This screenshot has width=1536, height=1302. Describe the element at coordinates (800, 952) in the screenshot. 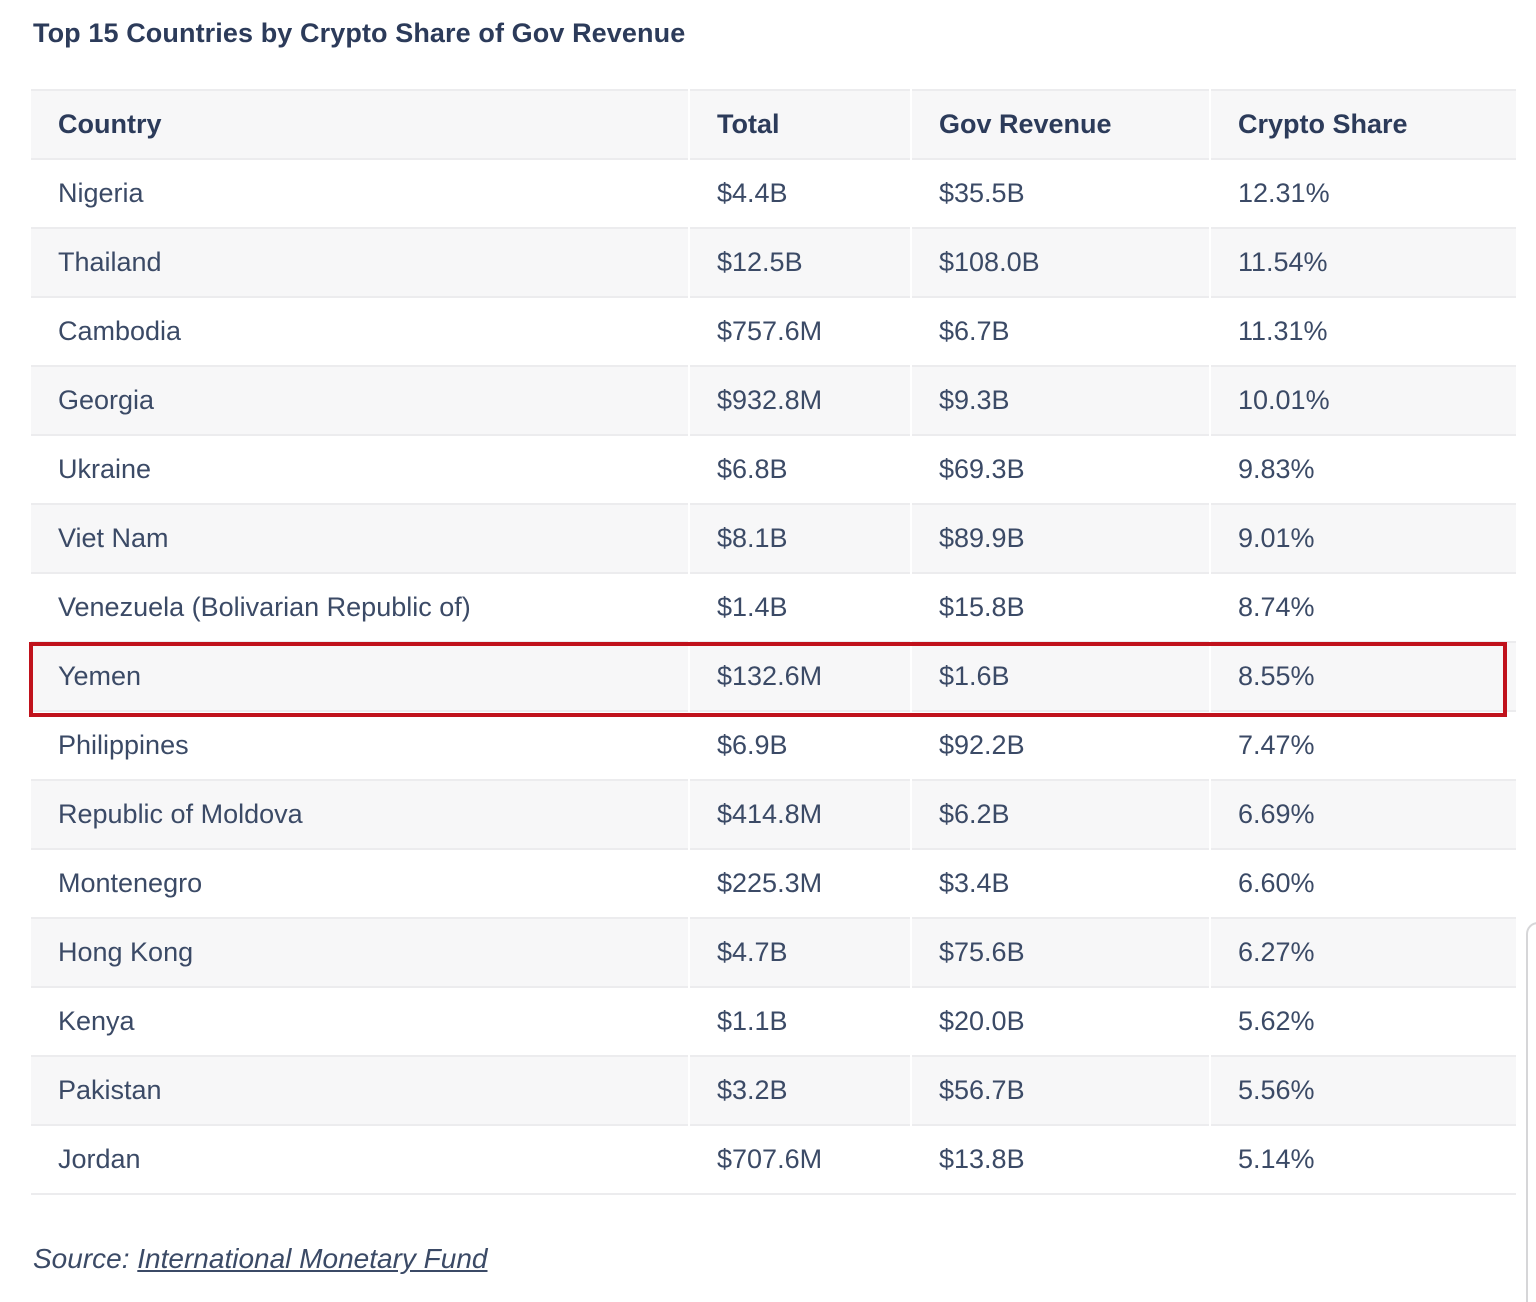

I see `cell-total: $4.7B` at that location.